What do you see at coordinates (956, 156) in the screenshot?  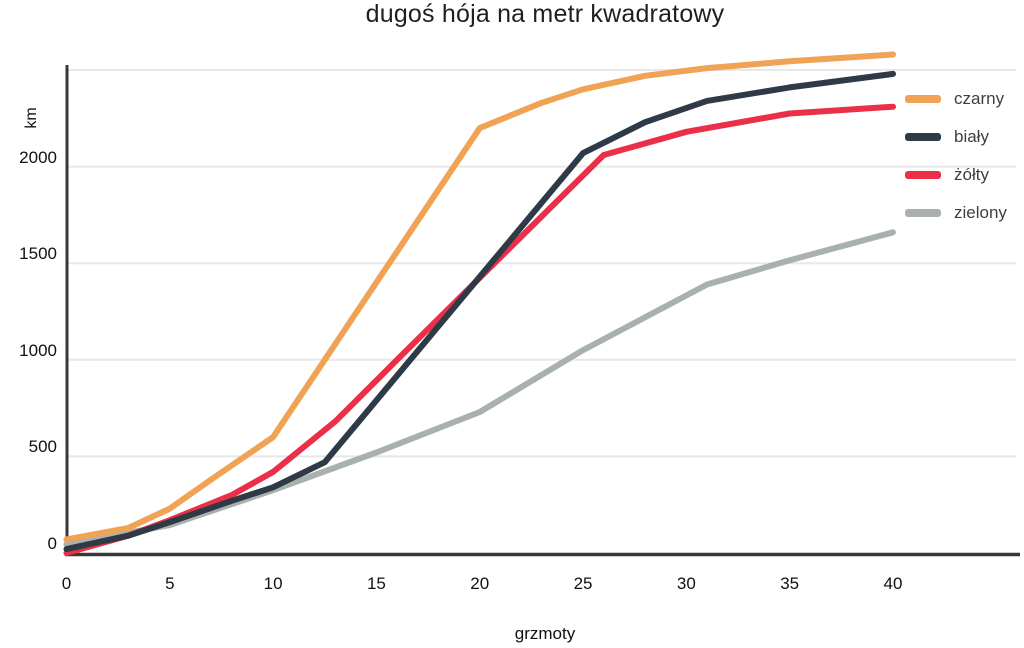 I see `legend: czarny biały żółty zielony` at bounding box center [956, 156].